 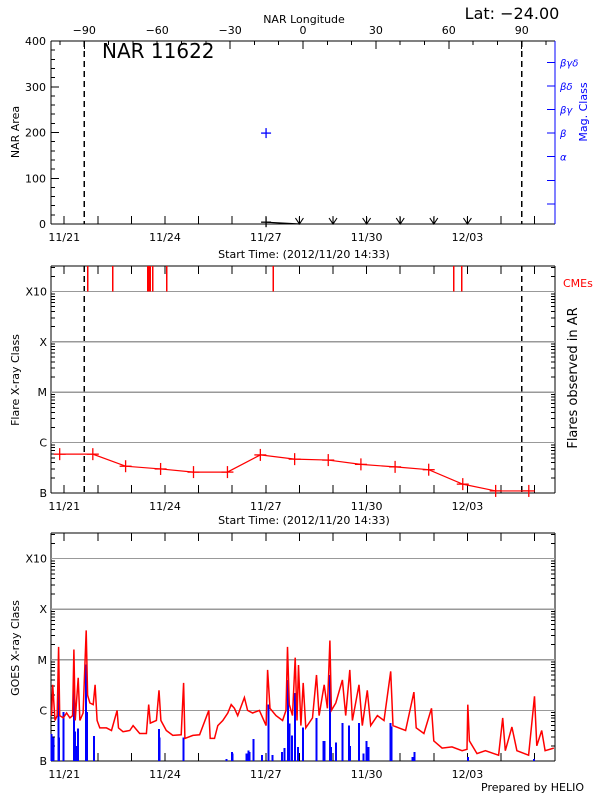 What do you see at coordinates (84, 30) in the screenshot?
I see `longitude-tick-label: −90` at bounding box center [84, 30].